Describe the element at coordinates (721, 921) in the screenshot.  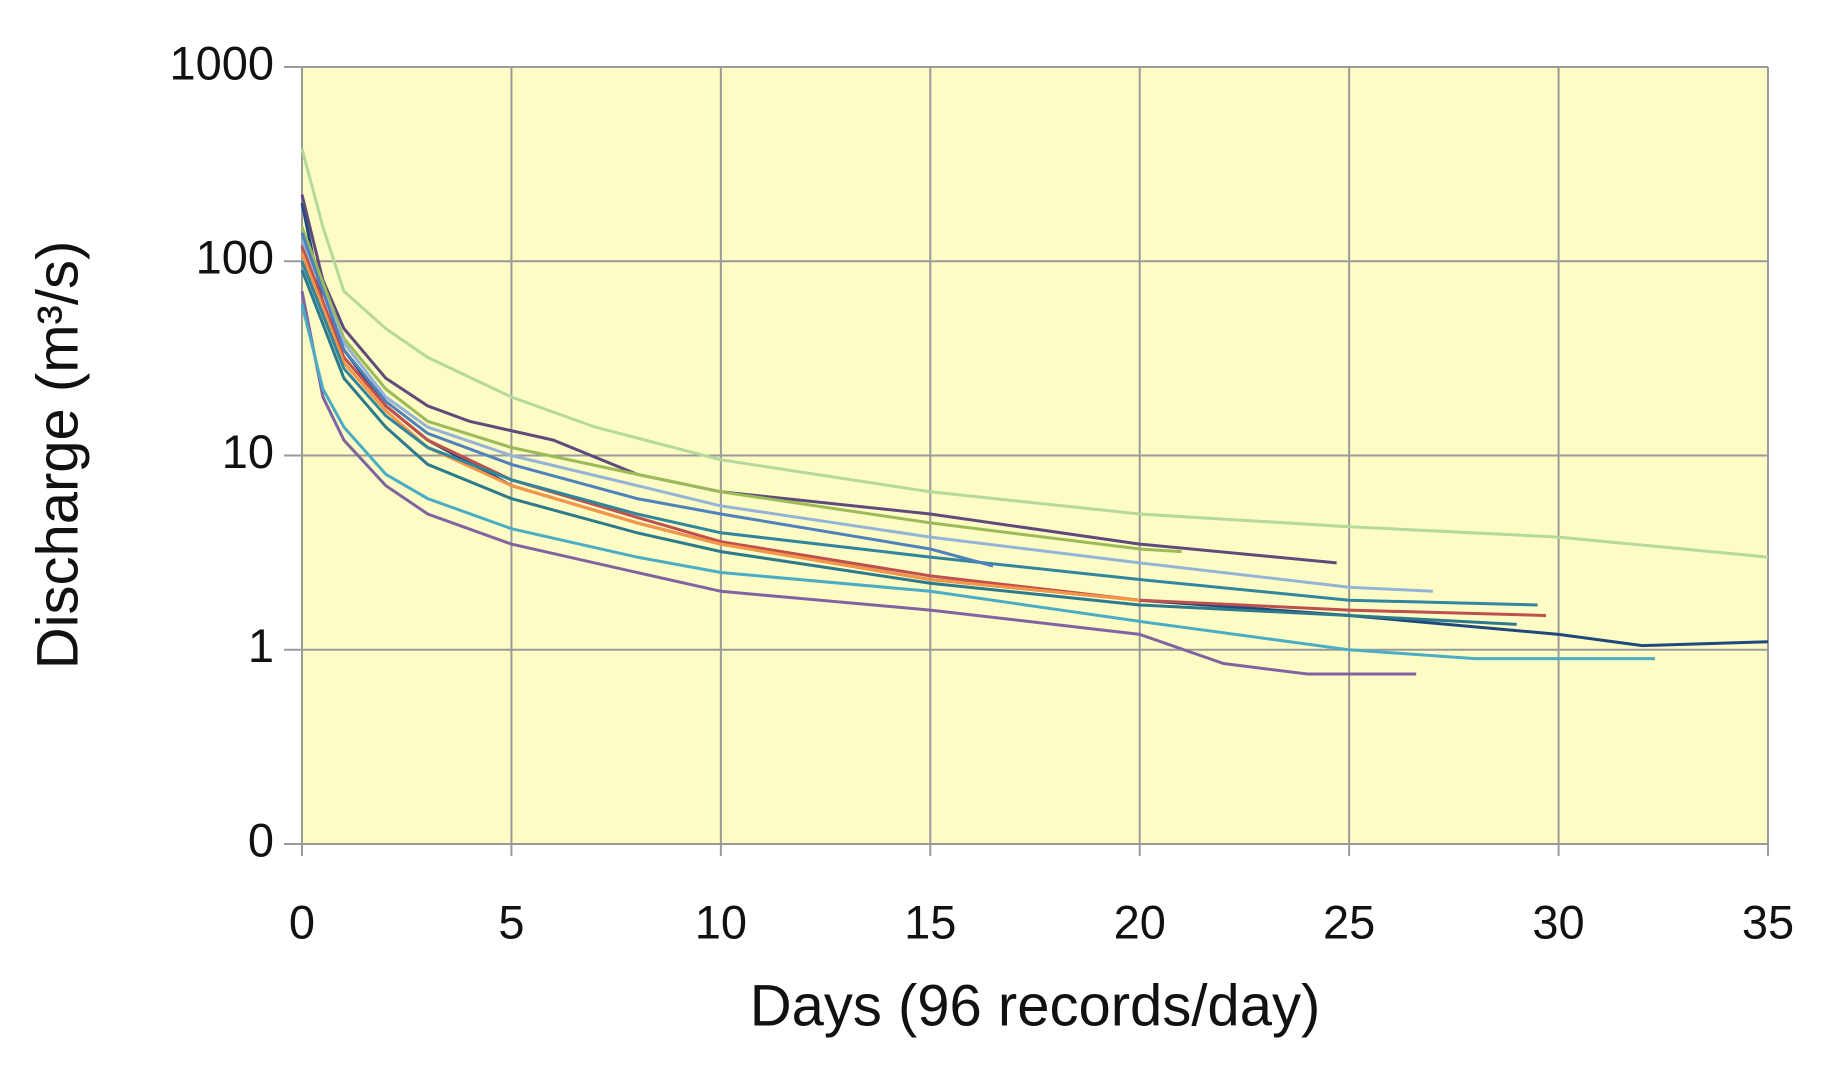
I see `x-tick-label: 10` at that location.